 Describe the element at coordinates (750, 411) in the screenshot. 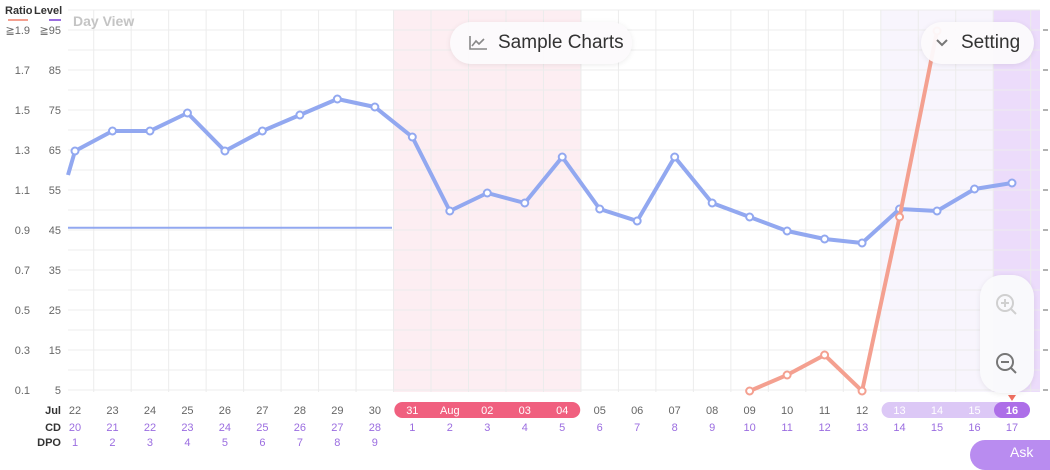

I see `date-label: 09` at that location.